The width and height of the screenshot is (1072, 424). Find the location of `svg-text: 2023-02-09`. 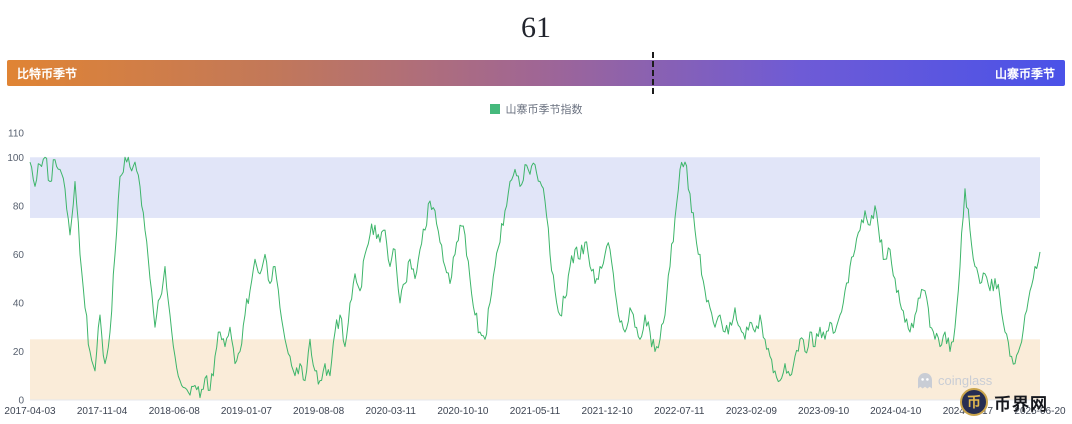

svg-text: 2023-02-09 is located at coordinates (752, 411).